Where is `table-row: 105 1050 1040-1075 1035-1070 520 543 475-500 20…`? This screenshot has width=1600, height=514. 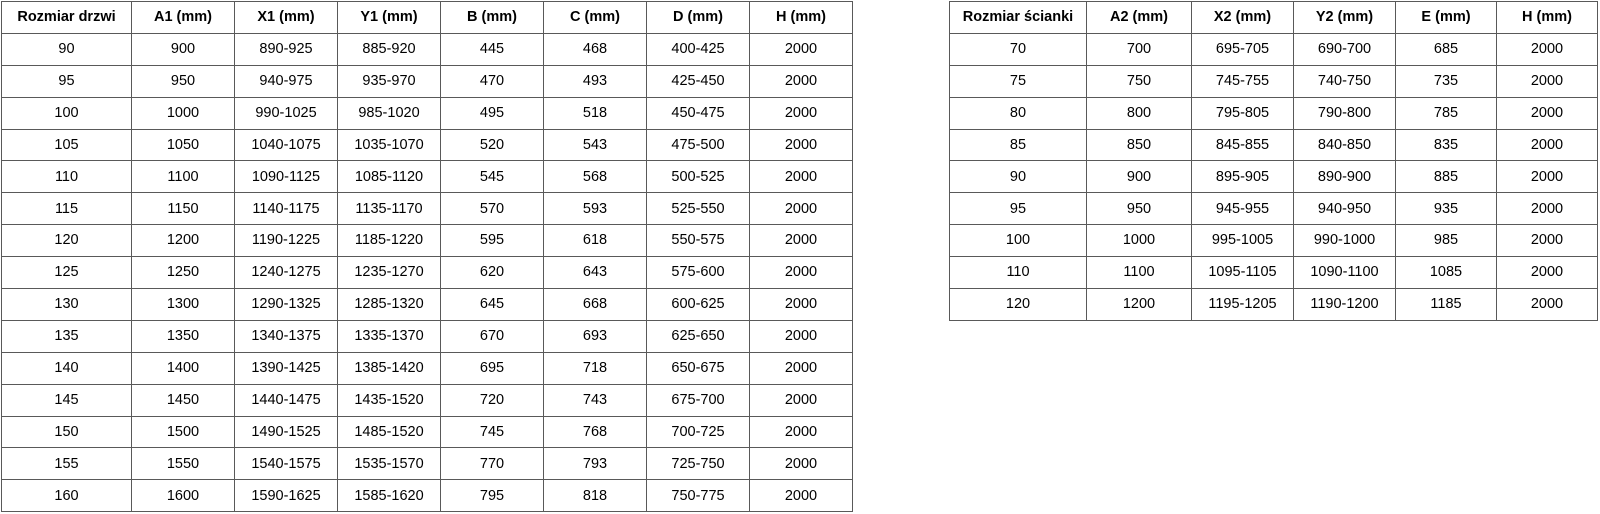
table-row: 105 1050 1040-1075 1035-1070 520 543 475-500 20… is located at coordinates (427, 145).